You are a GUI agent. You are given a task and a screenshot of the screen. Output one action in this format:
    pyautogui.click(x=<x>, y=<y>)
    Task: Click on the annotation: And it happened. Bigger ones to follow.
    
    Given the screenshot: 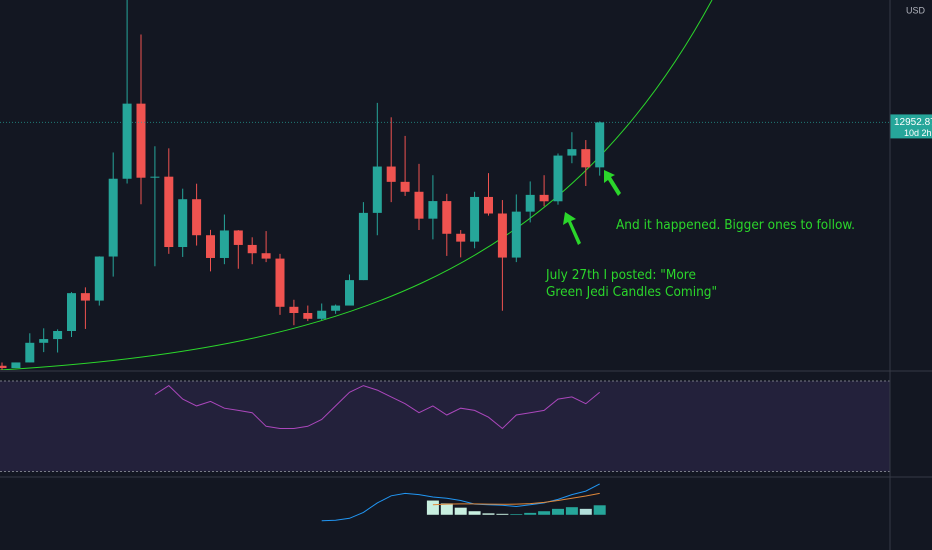 What is the action you would take?
    pyautogui.click(x=735, y=225)
    